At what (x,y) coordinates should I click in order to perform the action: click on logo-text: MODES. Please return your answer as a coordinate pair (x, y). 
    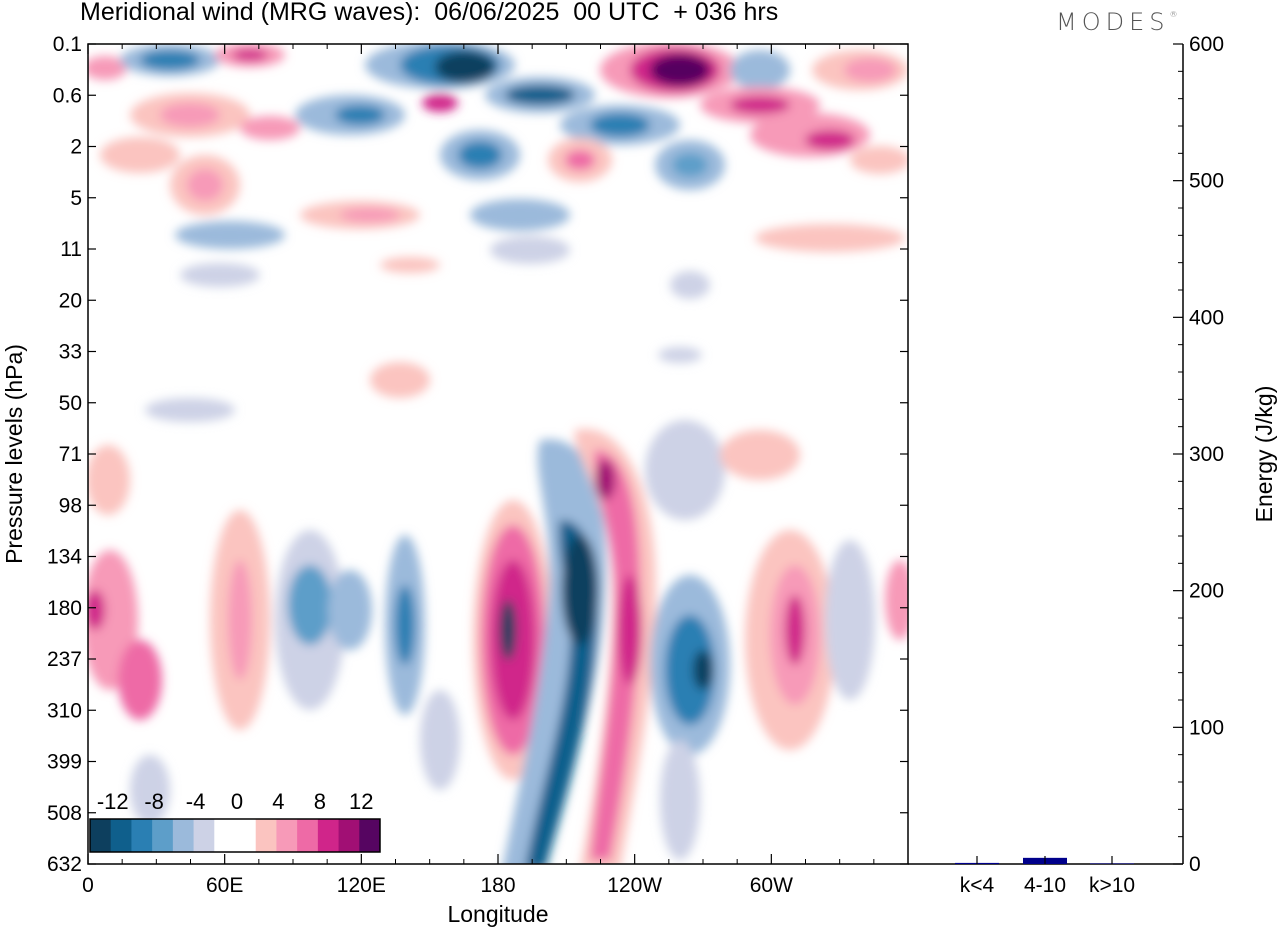
    Looking at the image, I should click on (1113, 22).